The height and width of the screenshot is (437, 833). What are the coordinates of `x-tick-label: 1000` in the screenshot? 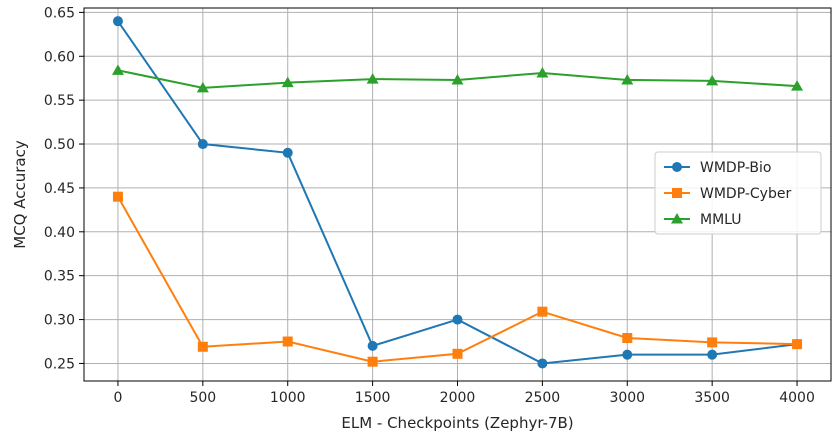 It's located at (288, 398).